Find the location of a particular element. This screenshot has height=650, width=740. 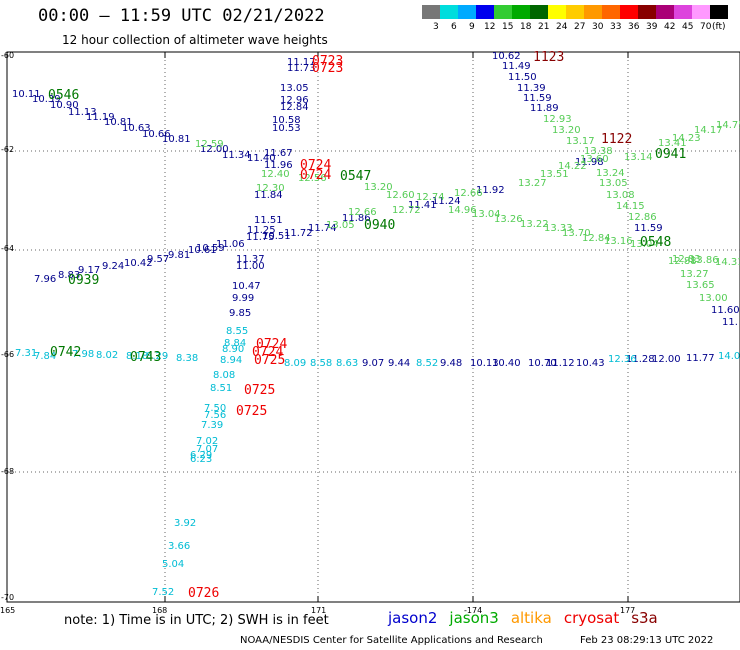

wave-height-value: 7.56 is located at coordinates (215, 415).